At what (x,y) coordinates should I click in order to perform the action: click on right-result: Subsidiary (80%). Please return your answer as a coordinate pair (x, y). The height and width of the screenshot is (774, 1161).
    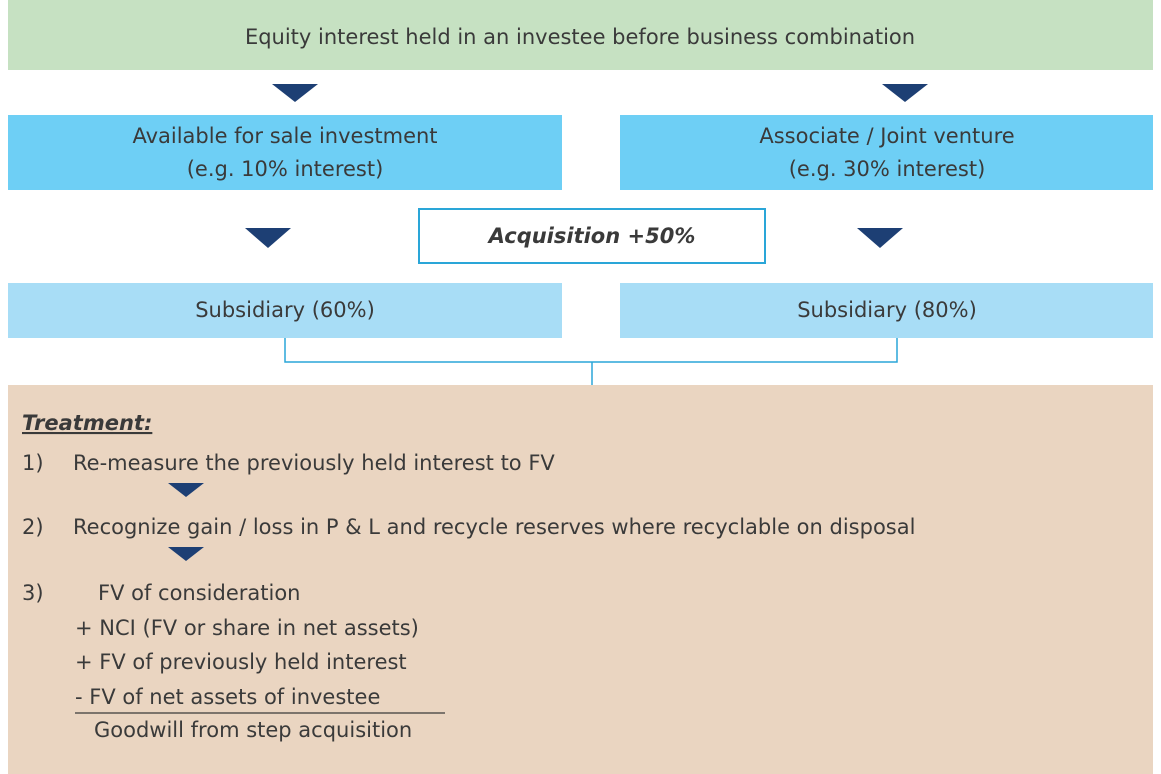
    Looking at the image, I should click on (887, 310).